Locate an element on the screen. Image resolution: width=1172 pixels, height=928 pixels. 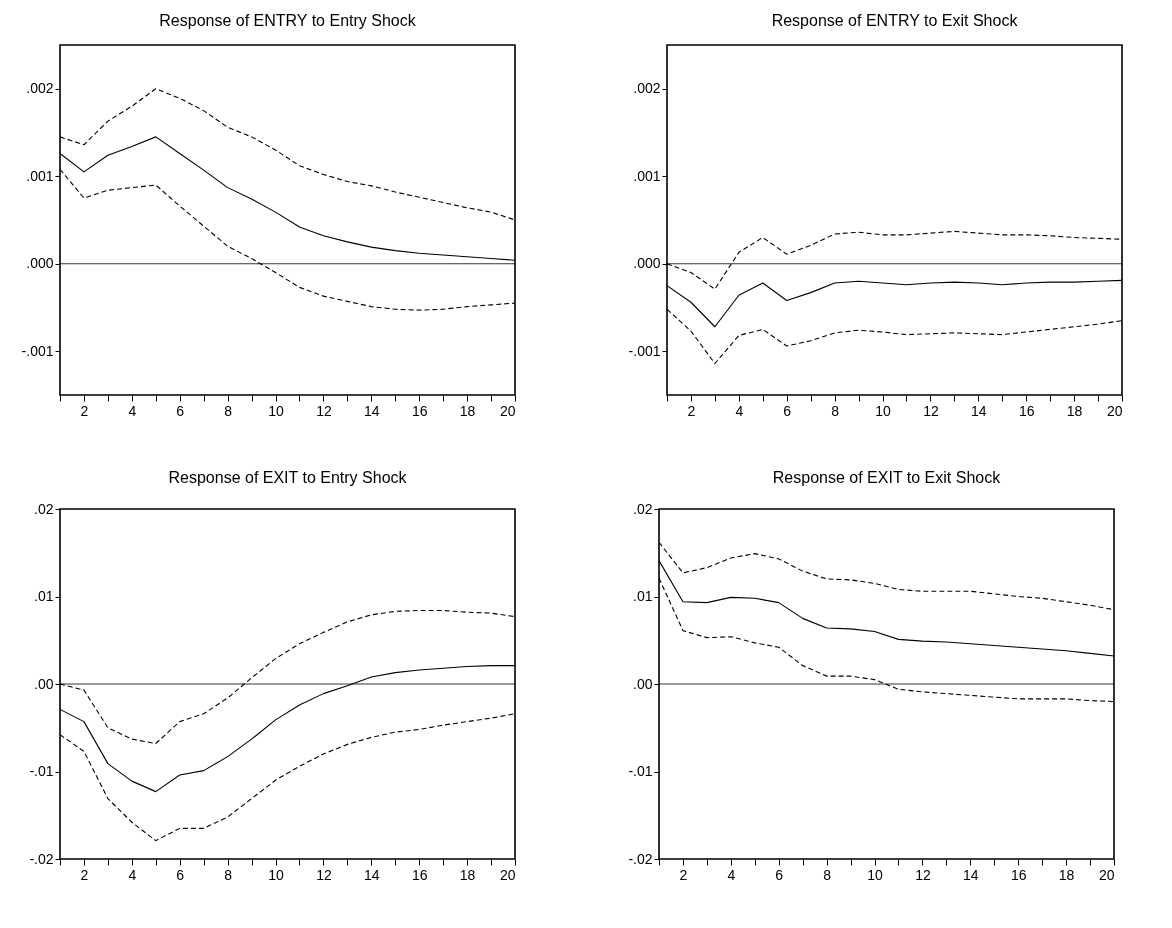
chart-title: Response of EXIT to Entry Shock is located at coordinates (288, 477).